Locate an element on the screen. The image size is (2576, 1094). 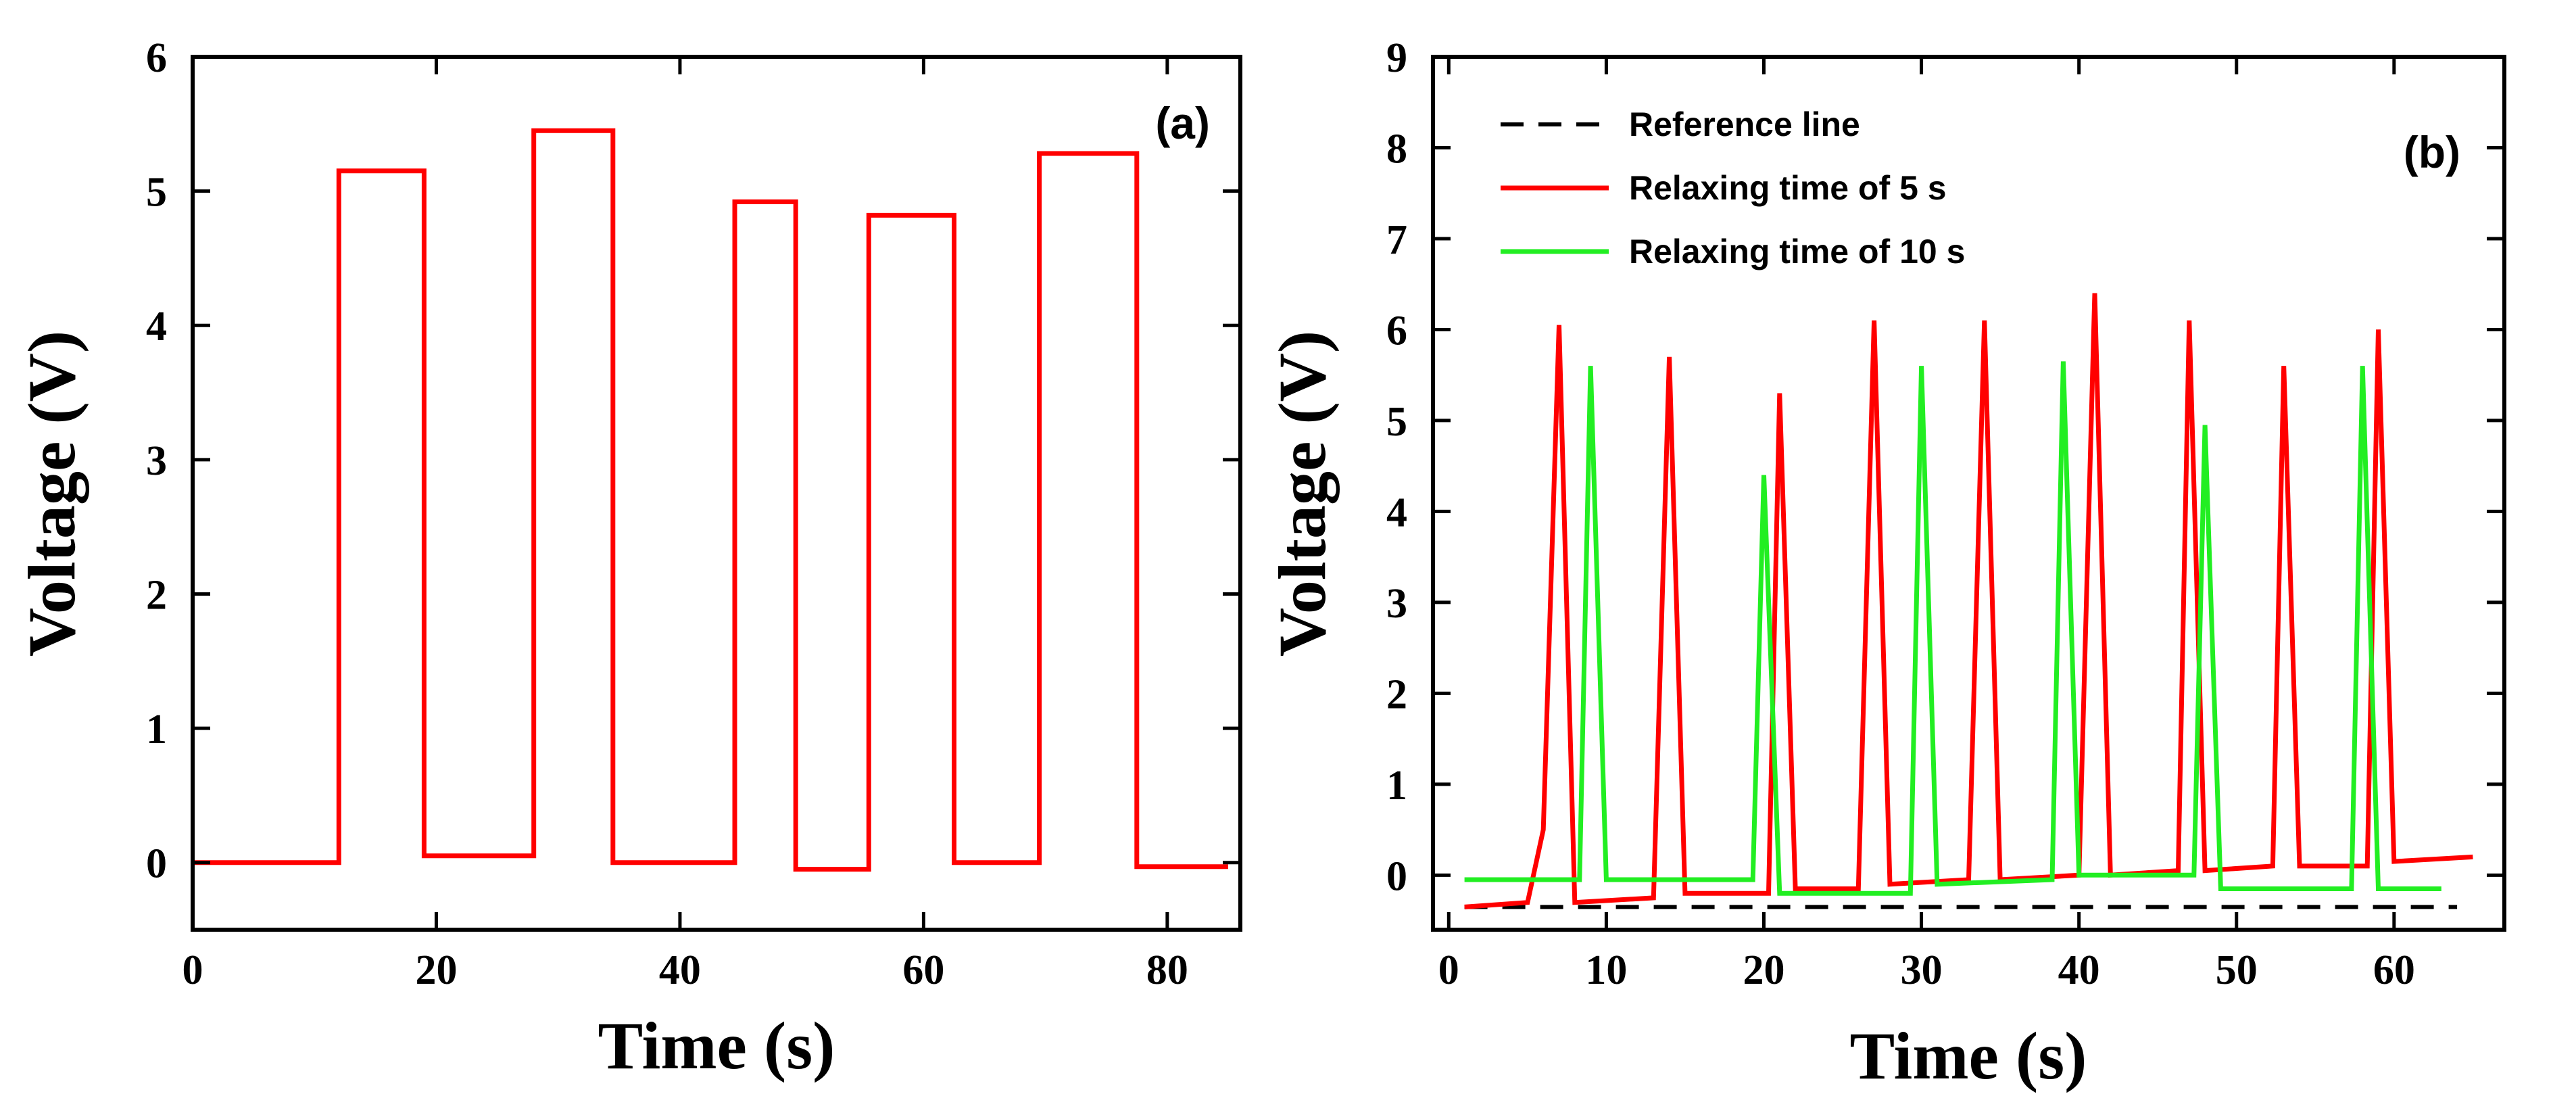
panel-a-y-tick-label: 1 is located at coordinates (156, 730).